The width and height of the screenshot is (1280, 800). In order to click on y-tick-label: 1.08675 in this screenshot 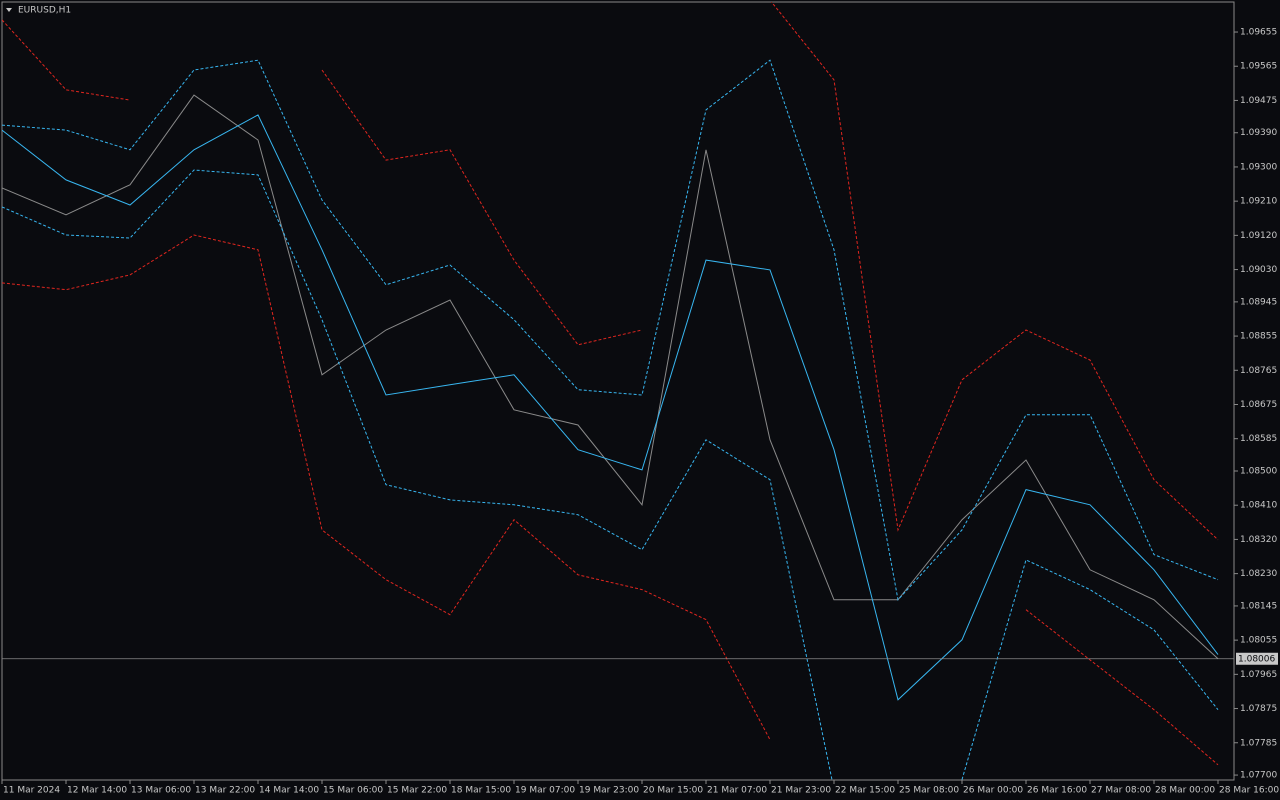, I will do `click(1258, 405)`.